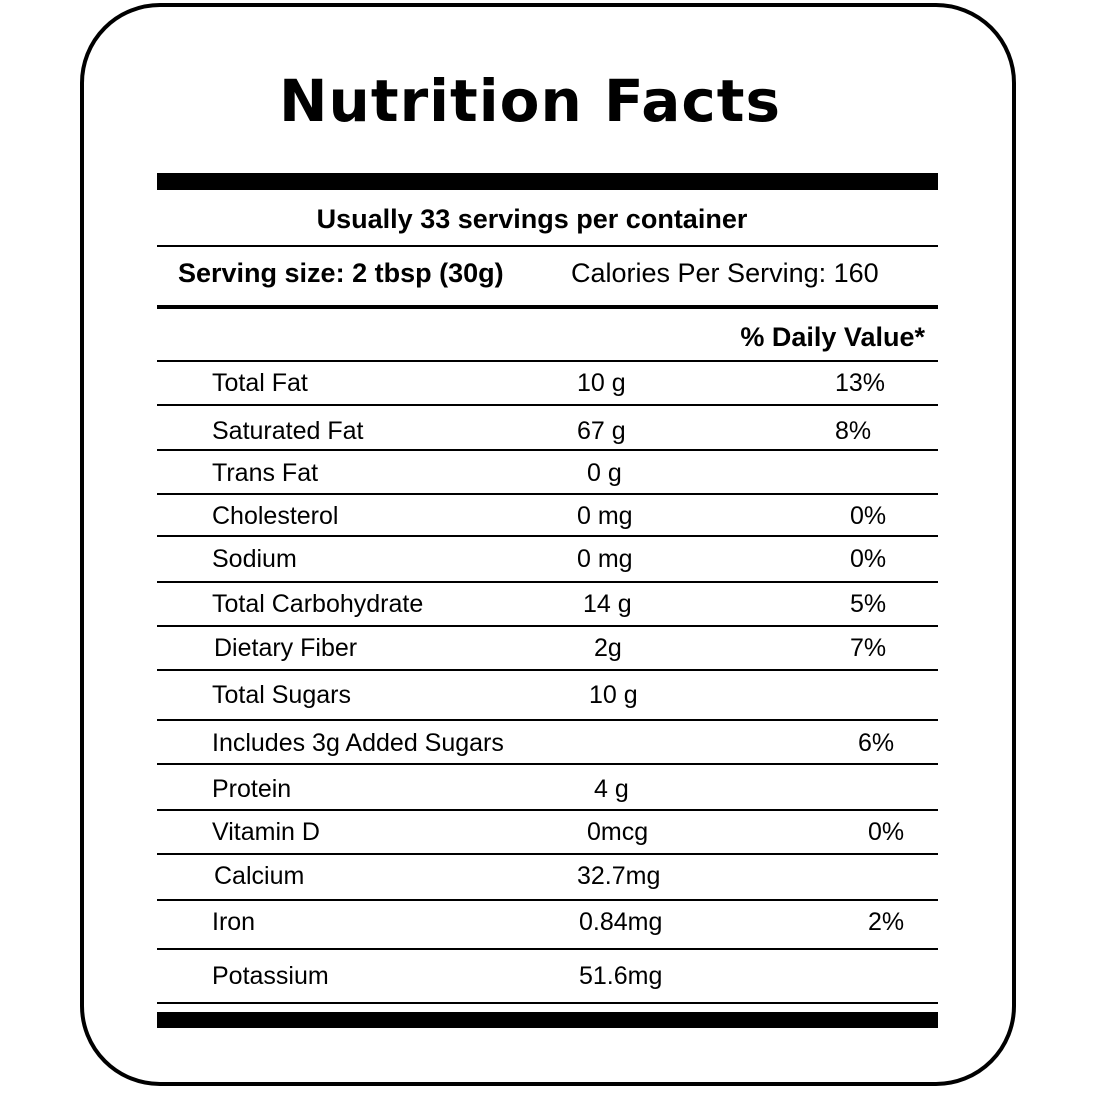  I want to click on nutrient-amount: 67 g, so click(601, 431).